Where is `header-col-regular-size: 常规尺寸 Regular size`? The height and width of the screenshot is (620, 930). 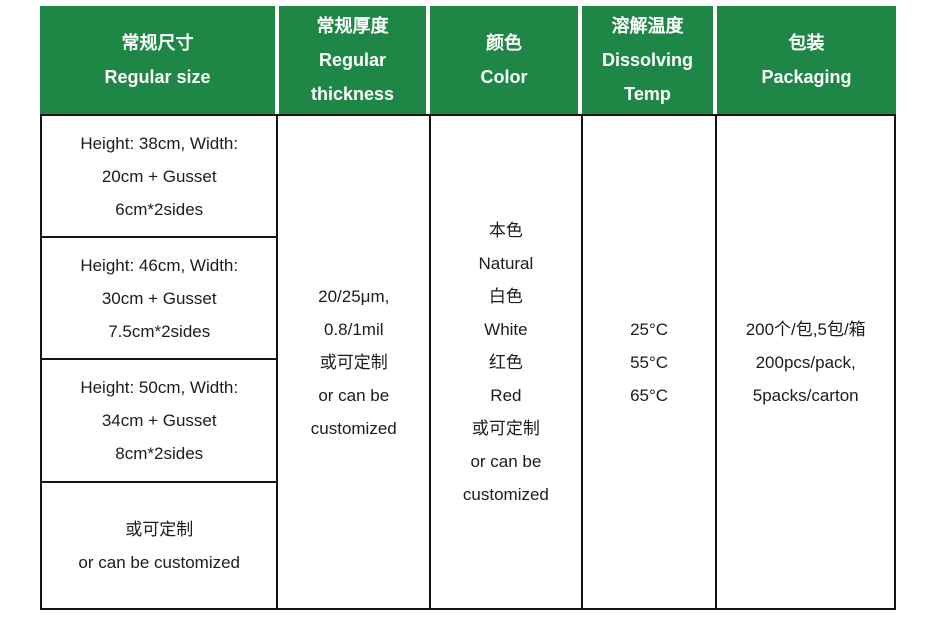 header-col-regular-size: 常规尺寸 Regular size is located at coordinates (158, 60).